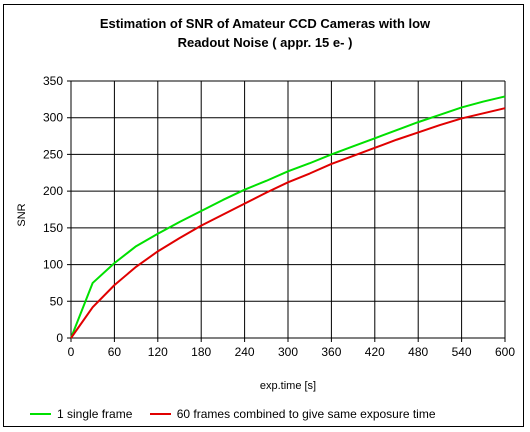 The height and width of the screenshot is (432, 530). I want to click on chart-title-line2: Readout Noise ( appr. 15 e- ), so click(265, 42).